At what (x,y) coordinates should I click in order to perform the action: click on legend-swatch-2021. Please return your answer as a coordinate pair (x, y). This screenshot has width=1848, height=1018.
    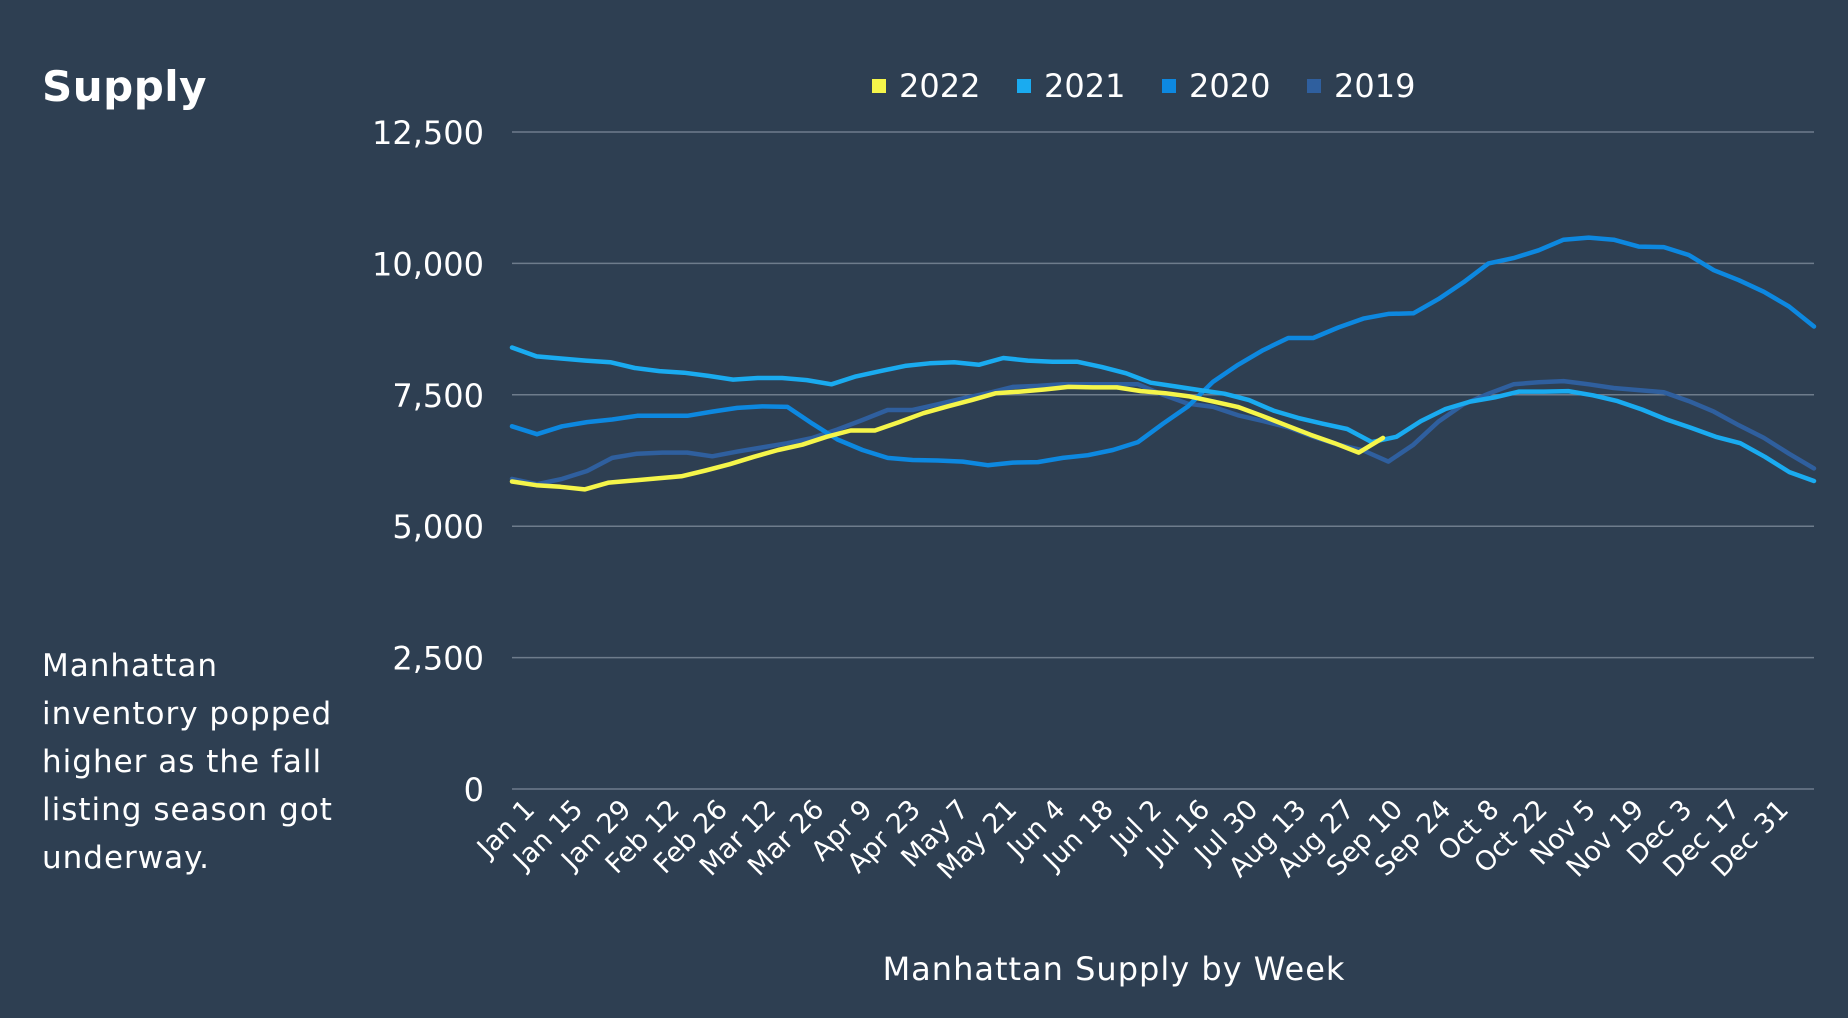
    Looking at the image, I should click on (1024, 86).